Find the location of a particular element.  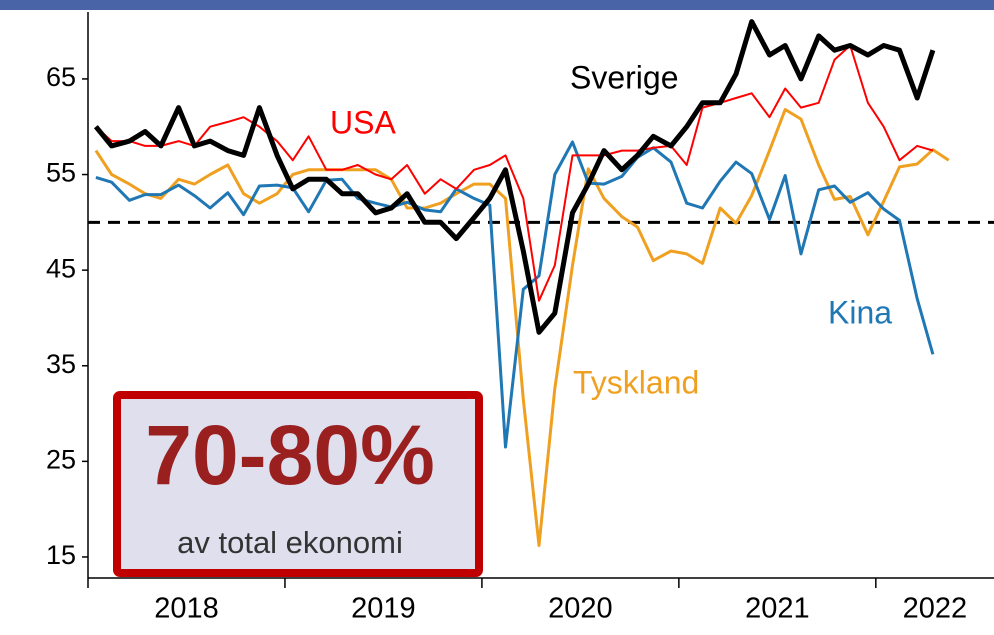

annotation-box is located at coordinates (298, 484).